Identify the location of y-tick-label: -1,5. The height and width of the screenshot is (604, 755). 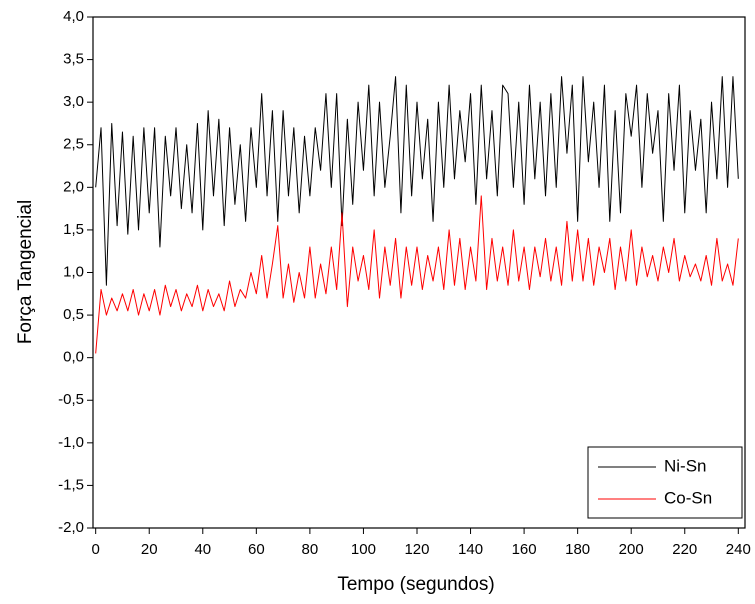
(71, 484).